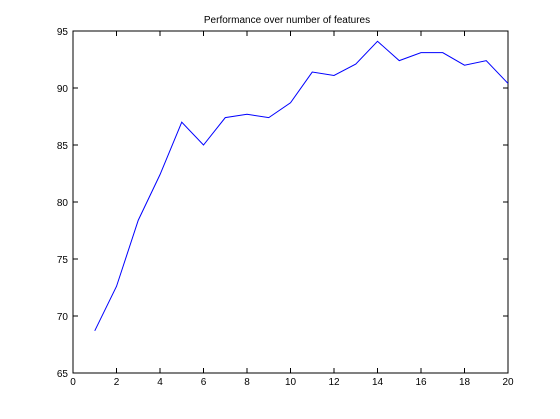 The width and height of the screenshot is (560, 419). What do you see at coordinates (63, 32) in the screenshot?
I see `y-tick-label: 95` at bounding box center [63, 32].